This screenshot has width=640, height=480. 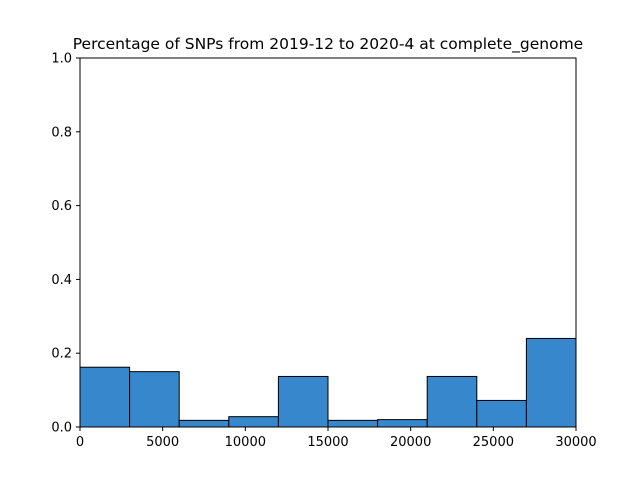 What do you see at coordinates (162, 442) in the screenshot?
I see `x-tick-label: 5000` at bounding box center [162, 442].